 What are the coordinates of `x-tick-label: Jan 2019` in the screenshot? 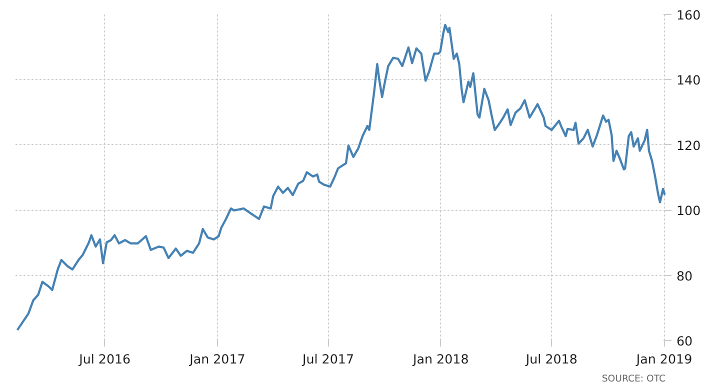 It's located at (663, 359).